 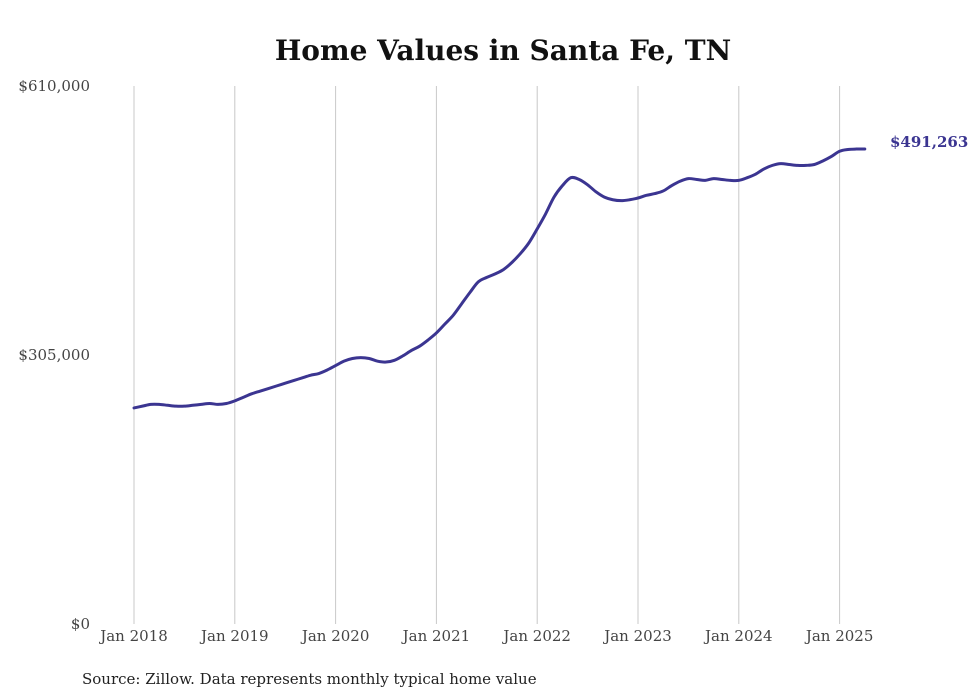 What do you see at coordinates (503, 50) in the screenshot?
I see `chart-title: Home Values in Santa Fe, TN` at bounding box center [503, 50].